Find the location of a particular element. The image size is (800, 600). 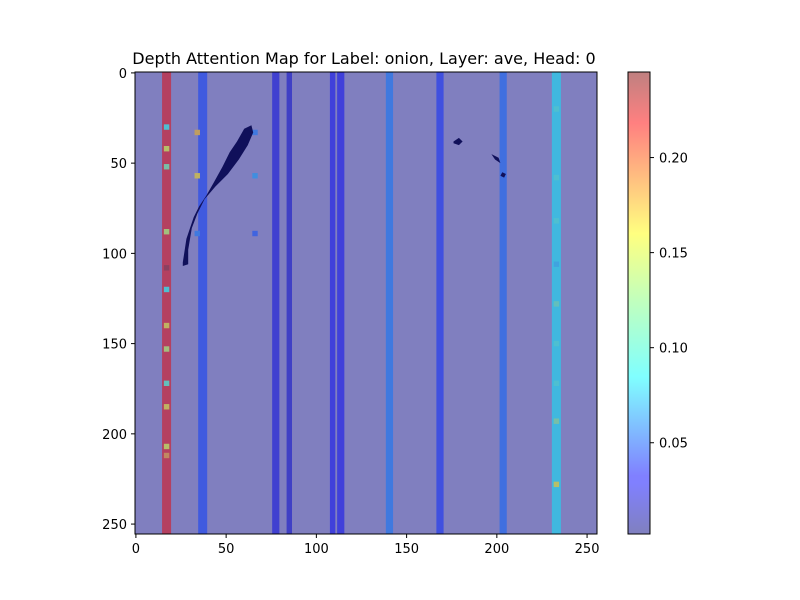

y-tick-label: 0 is located at coordinates (123, 74).